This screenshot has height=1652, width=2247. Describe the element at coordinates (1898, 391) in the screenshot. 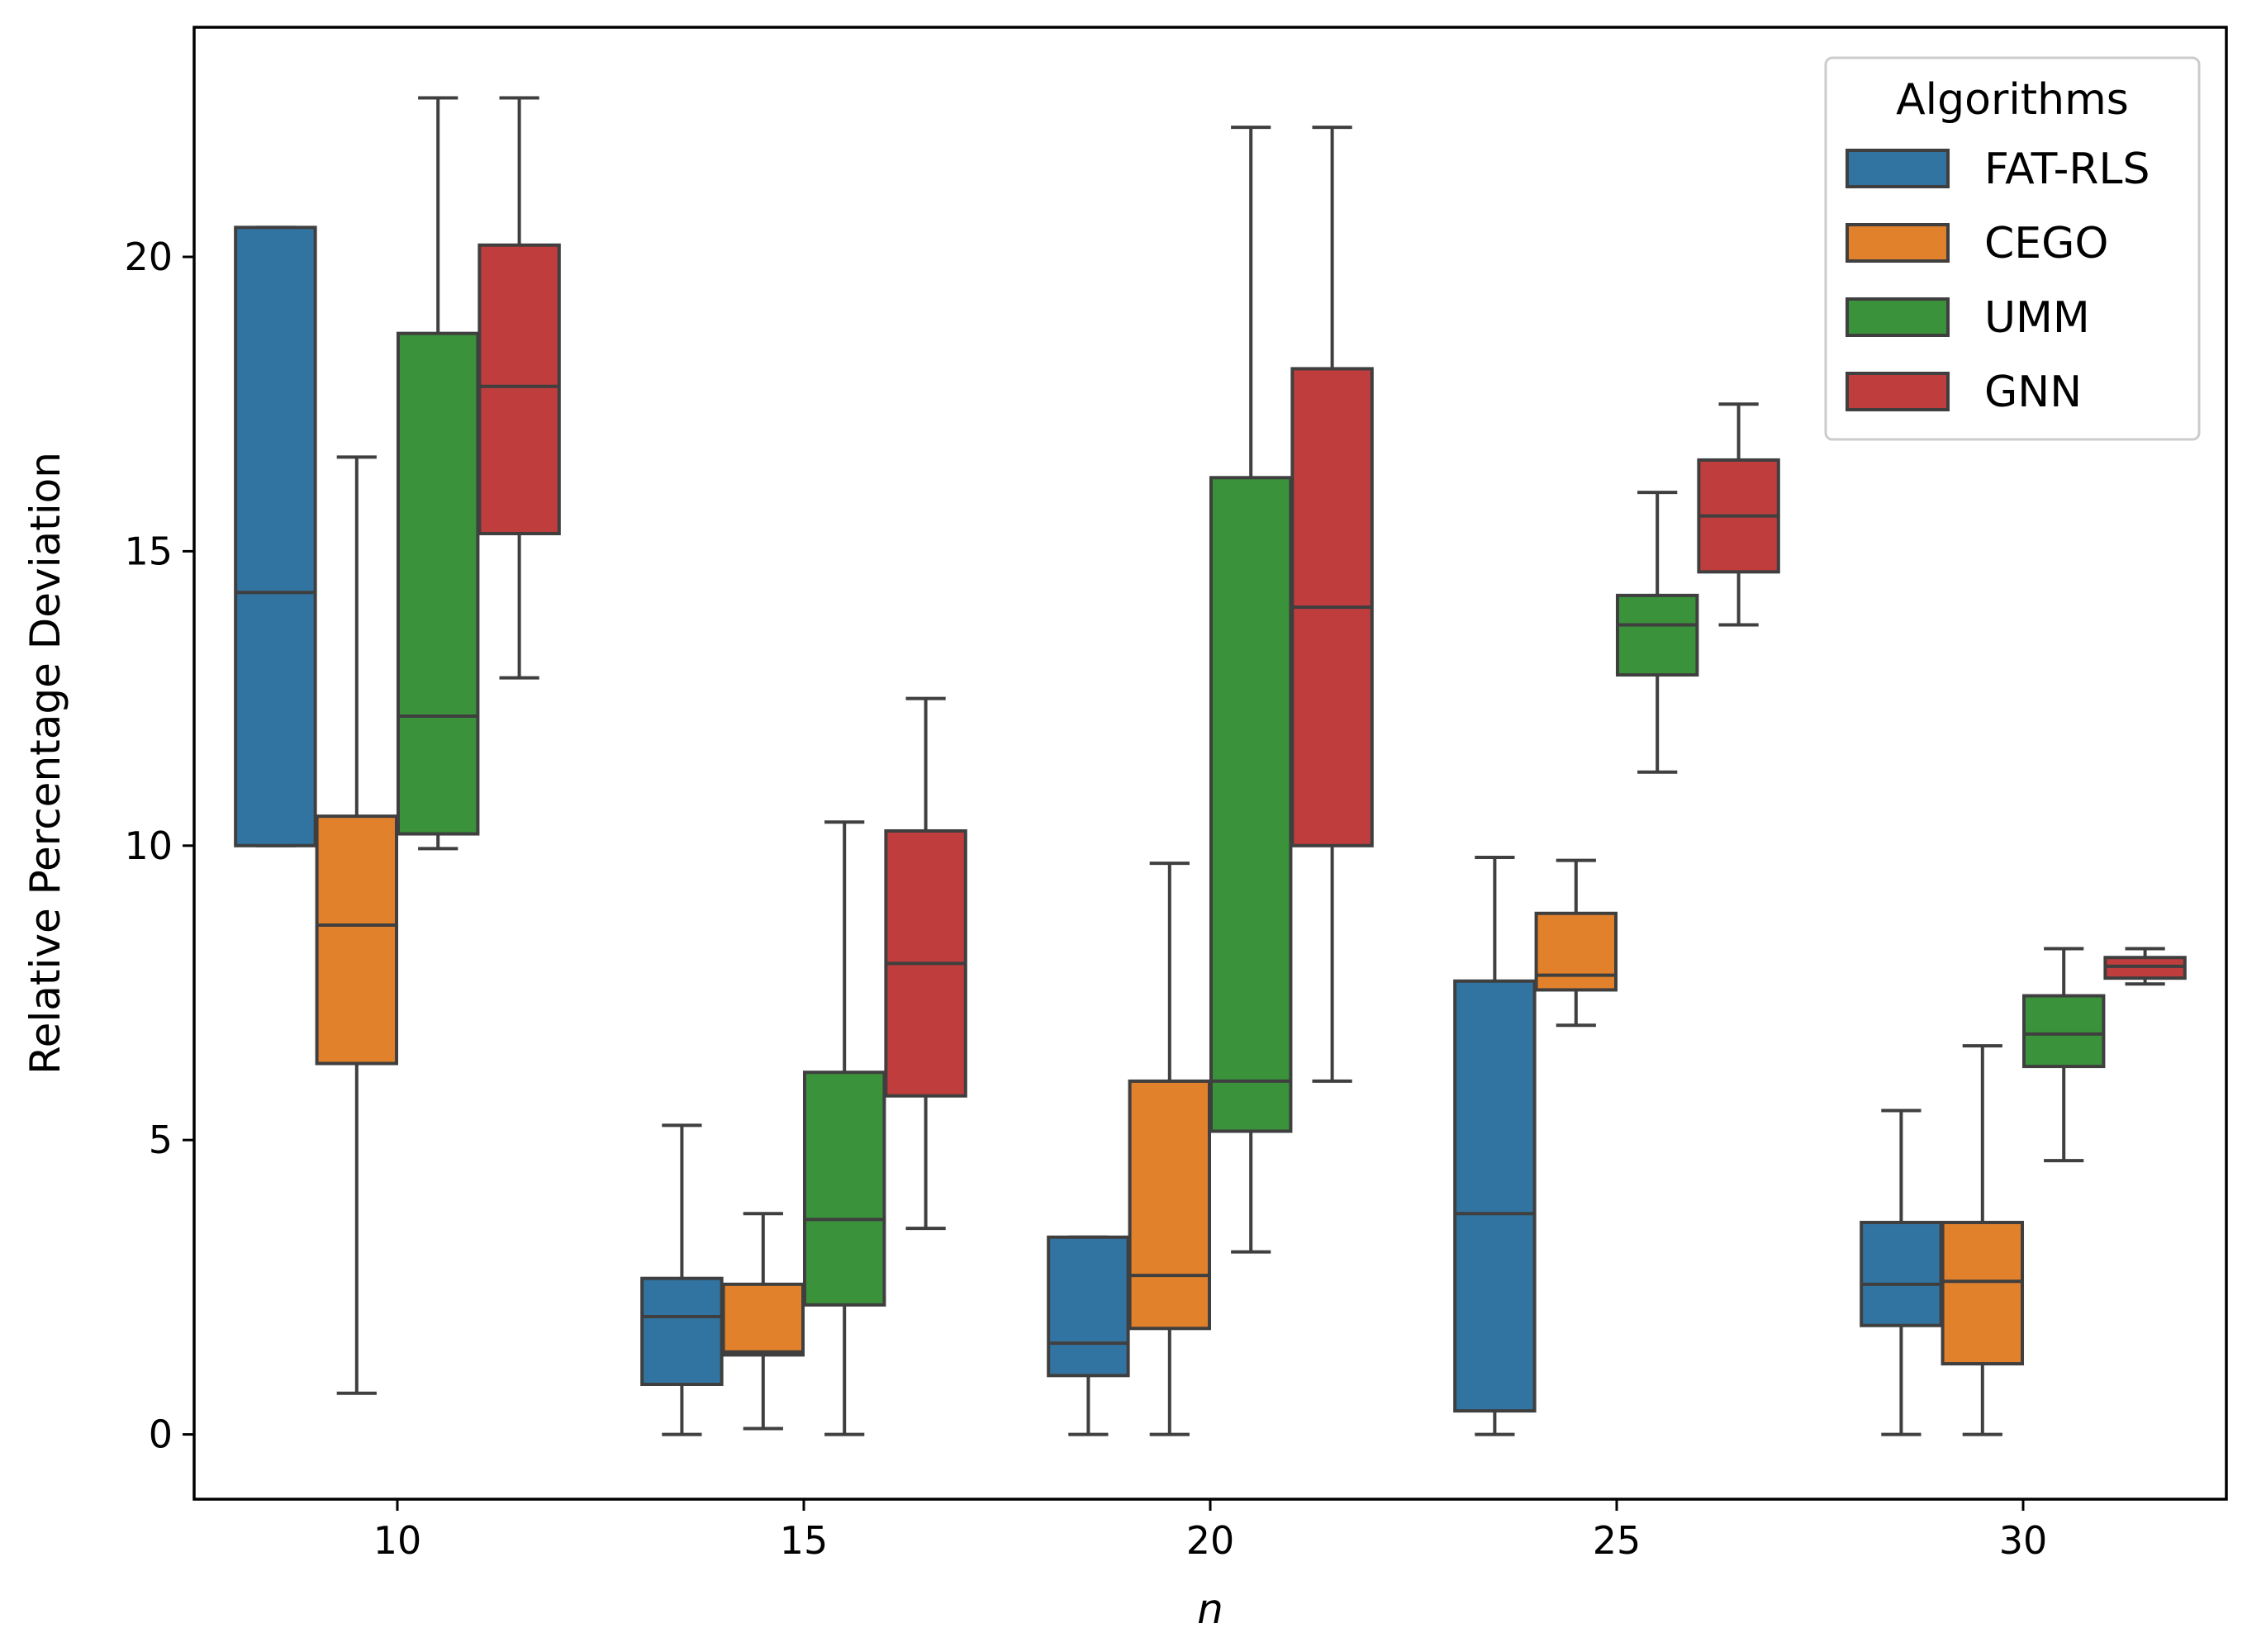

I see `legend-swatch-gnn` at that location.